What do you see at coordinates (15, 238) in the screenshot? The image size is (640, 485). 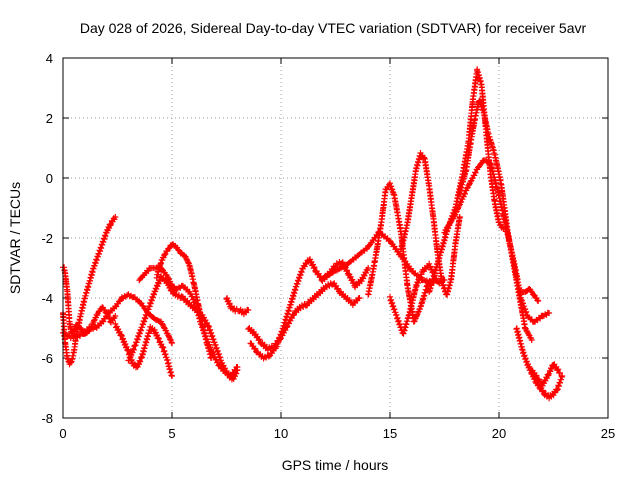 I see `y-axis-label: SDTVAR / TECUs` at bounding box center [15, 238].